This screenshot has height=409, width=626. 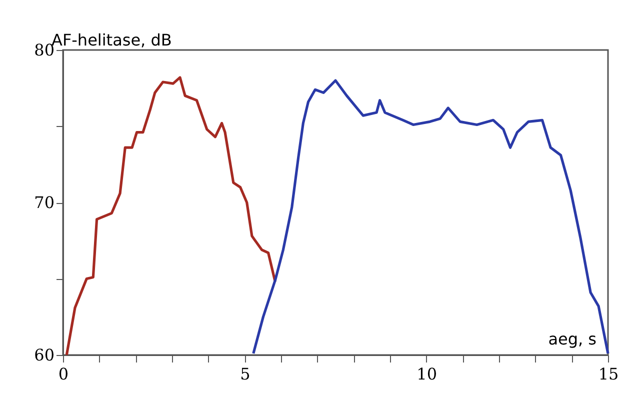 What do you see at coordinates (44, 202) in the screenshot?
I see `y-tick-label: 70` at bounding box center [44, 202].